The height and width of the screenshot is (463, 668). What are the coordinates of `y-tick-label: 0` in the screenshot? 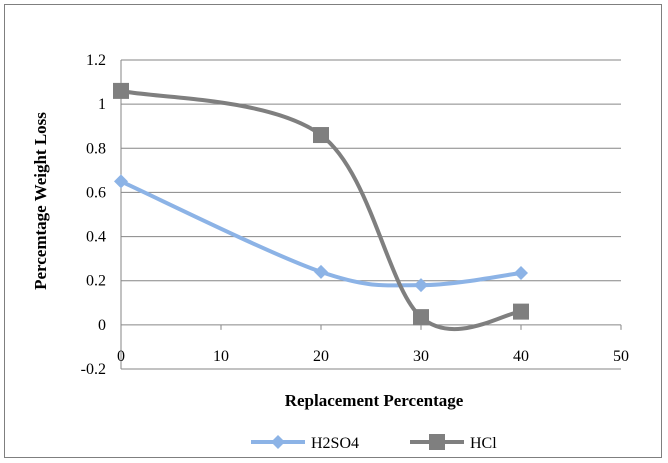 It's located at (102, 325).